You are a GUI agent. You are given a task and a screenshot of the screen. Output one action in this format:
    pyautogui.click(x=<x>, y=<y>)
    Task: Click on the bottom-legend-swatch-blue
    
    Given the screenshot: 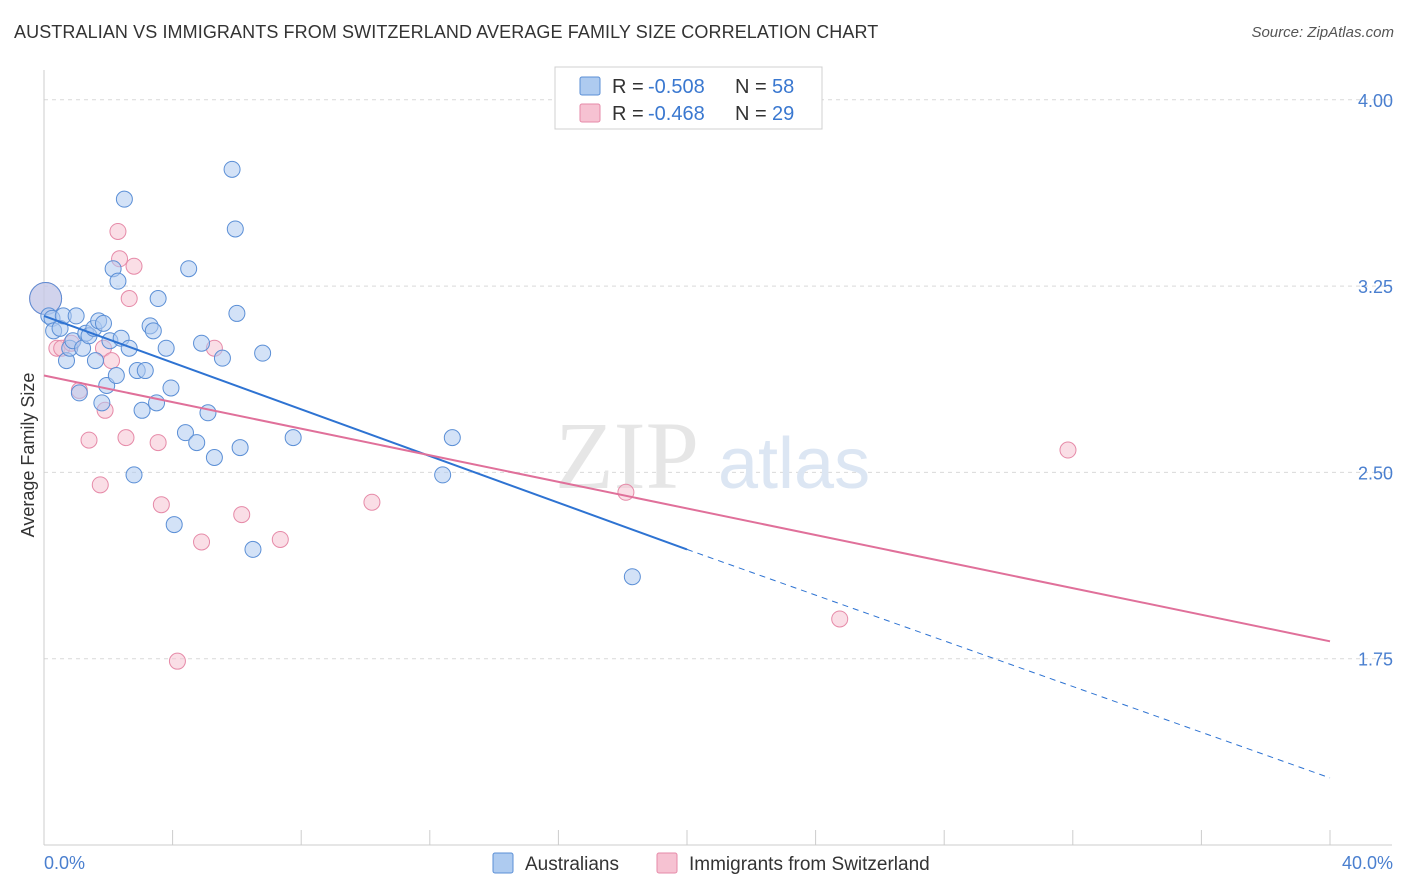 What is the action you would take?
    pyautogui.click(x=503, y=863)
    